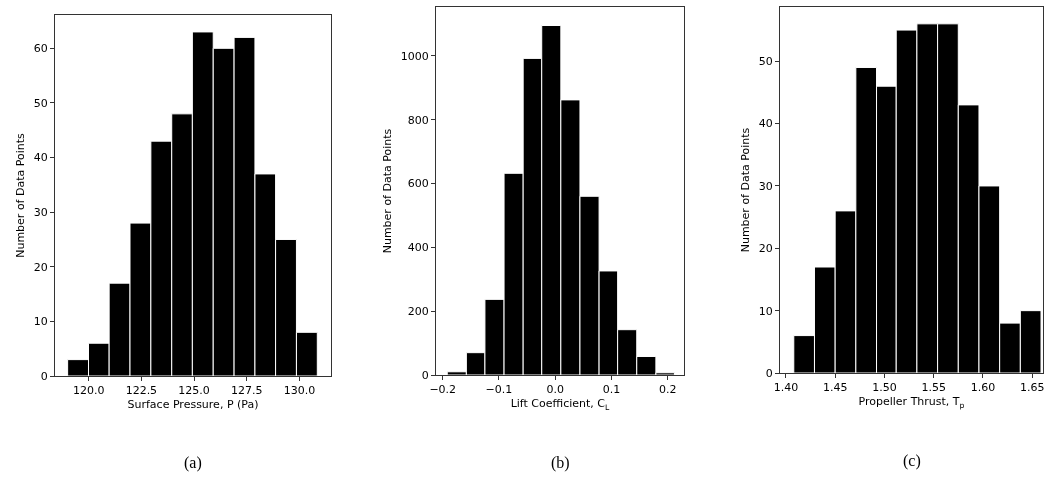 The image size is (1045, 480). I want to click on x-tick-label: 1.50, so click(884, 388).